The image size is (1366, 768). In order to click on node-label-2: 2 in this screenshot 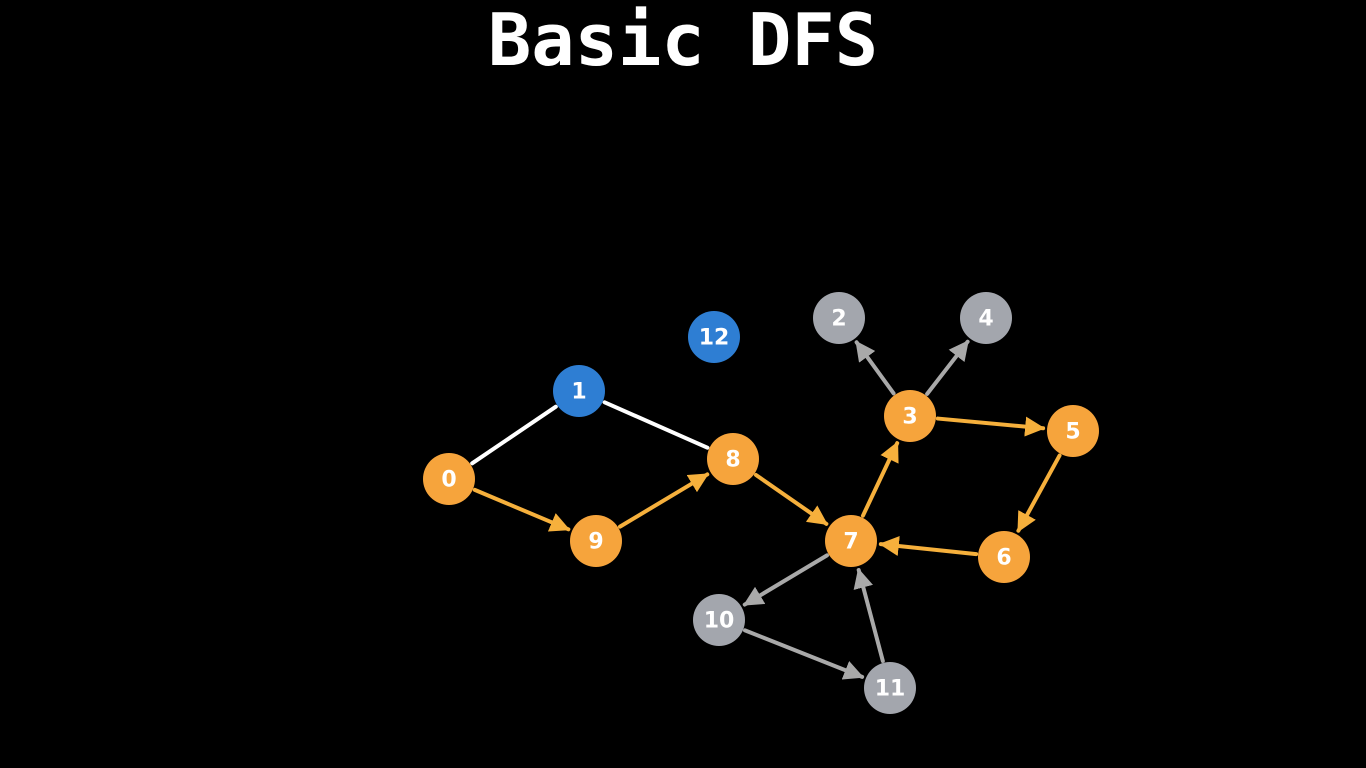, I will do `click(838, 319)`.